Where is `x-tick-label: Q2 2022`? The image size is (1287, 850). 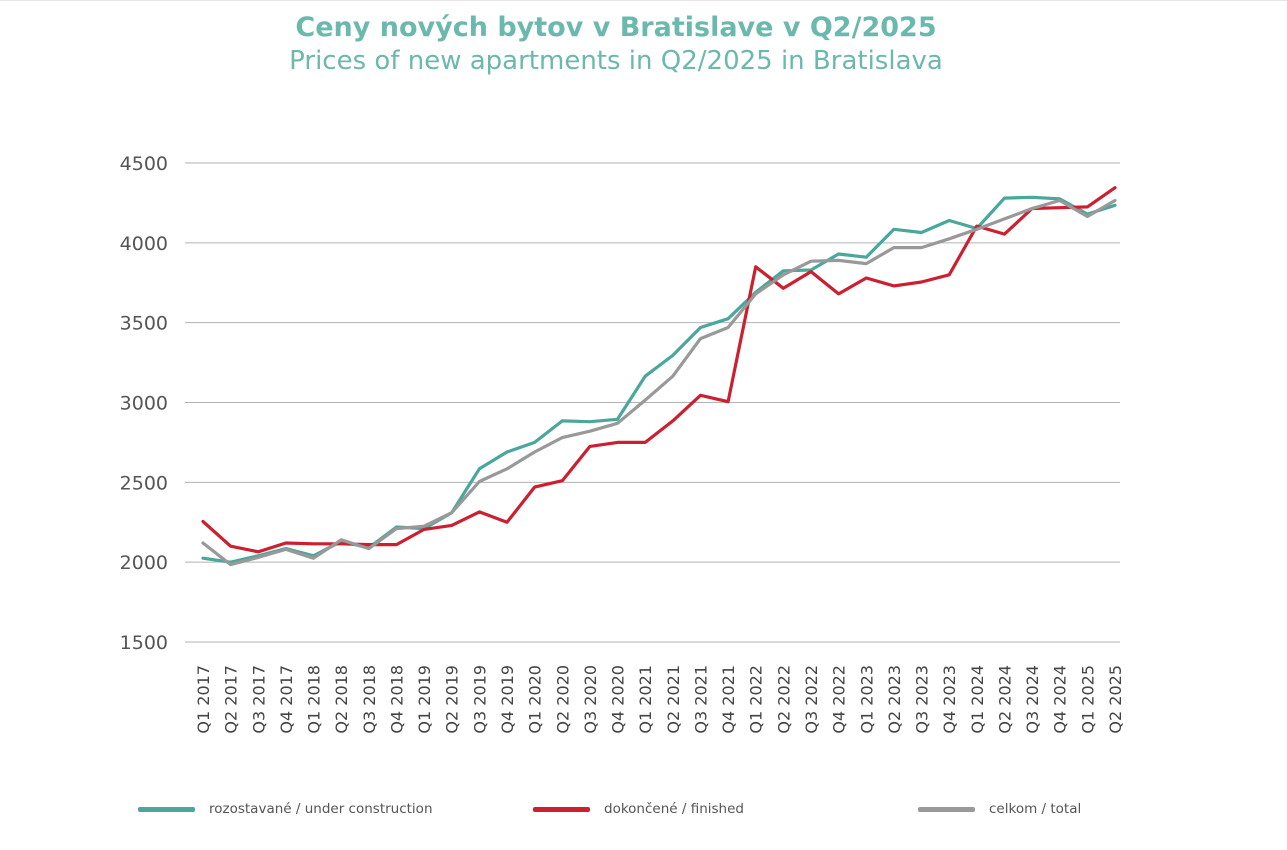
x-tick-label: Q2 2022 is located at coordinates (783, 699).